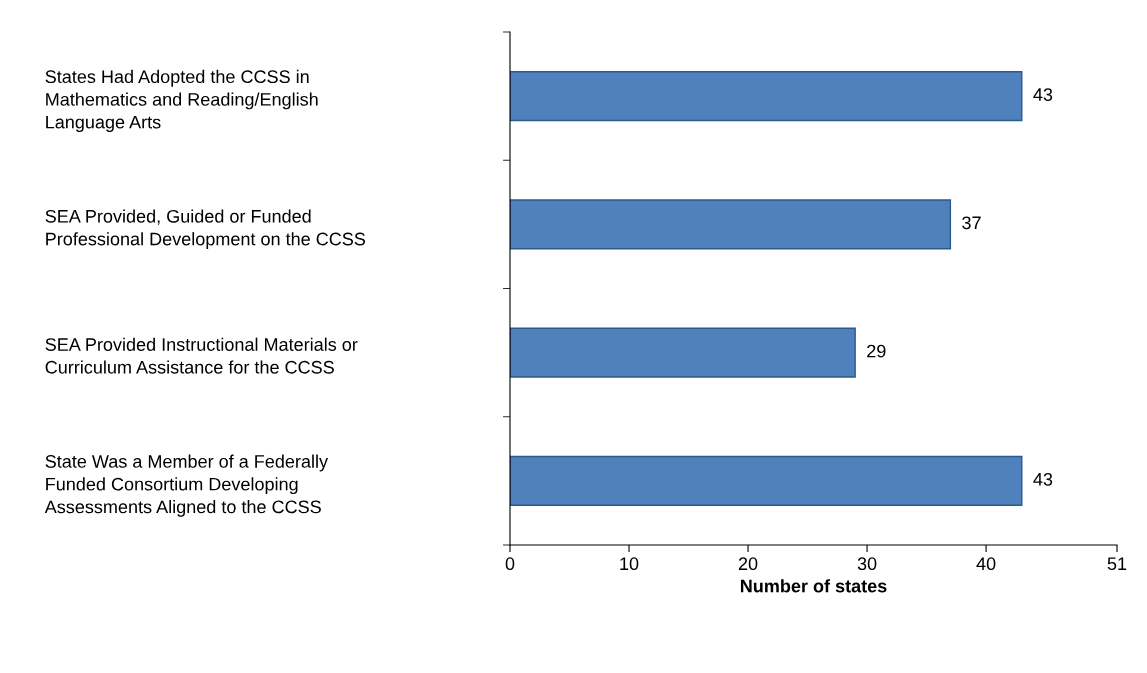  What do you see at coordinates (971, 223) in the screenshot?
I see `data-label: 37` at bounding box center [971, 223].